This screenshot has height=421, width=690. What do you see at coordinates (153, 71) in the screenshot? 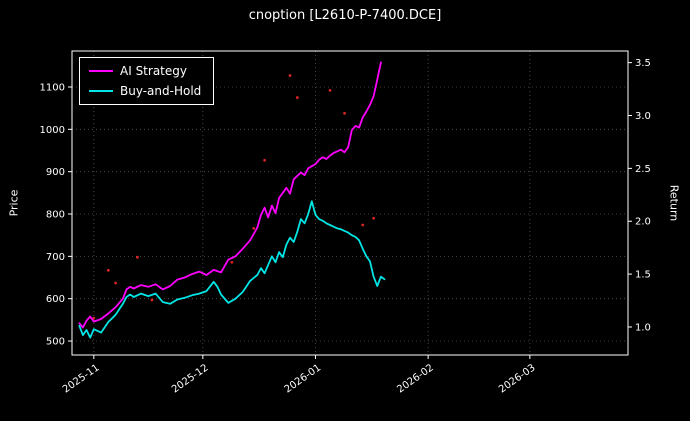
I see `legend-label-ai-strategy: AI Strategy` at bounding box center [153, 71].